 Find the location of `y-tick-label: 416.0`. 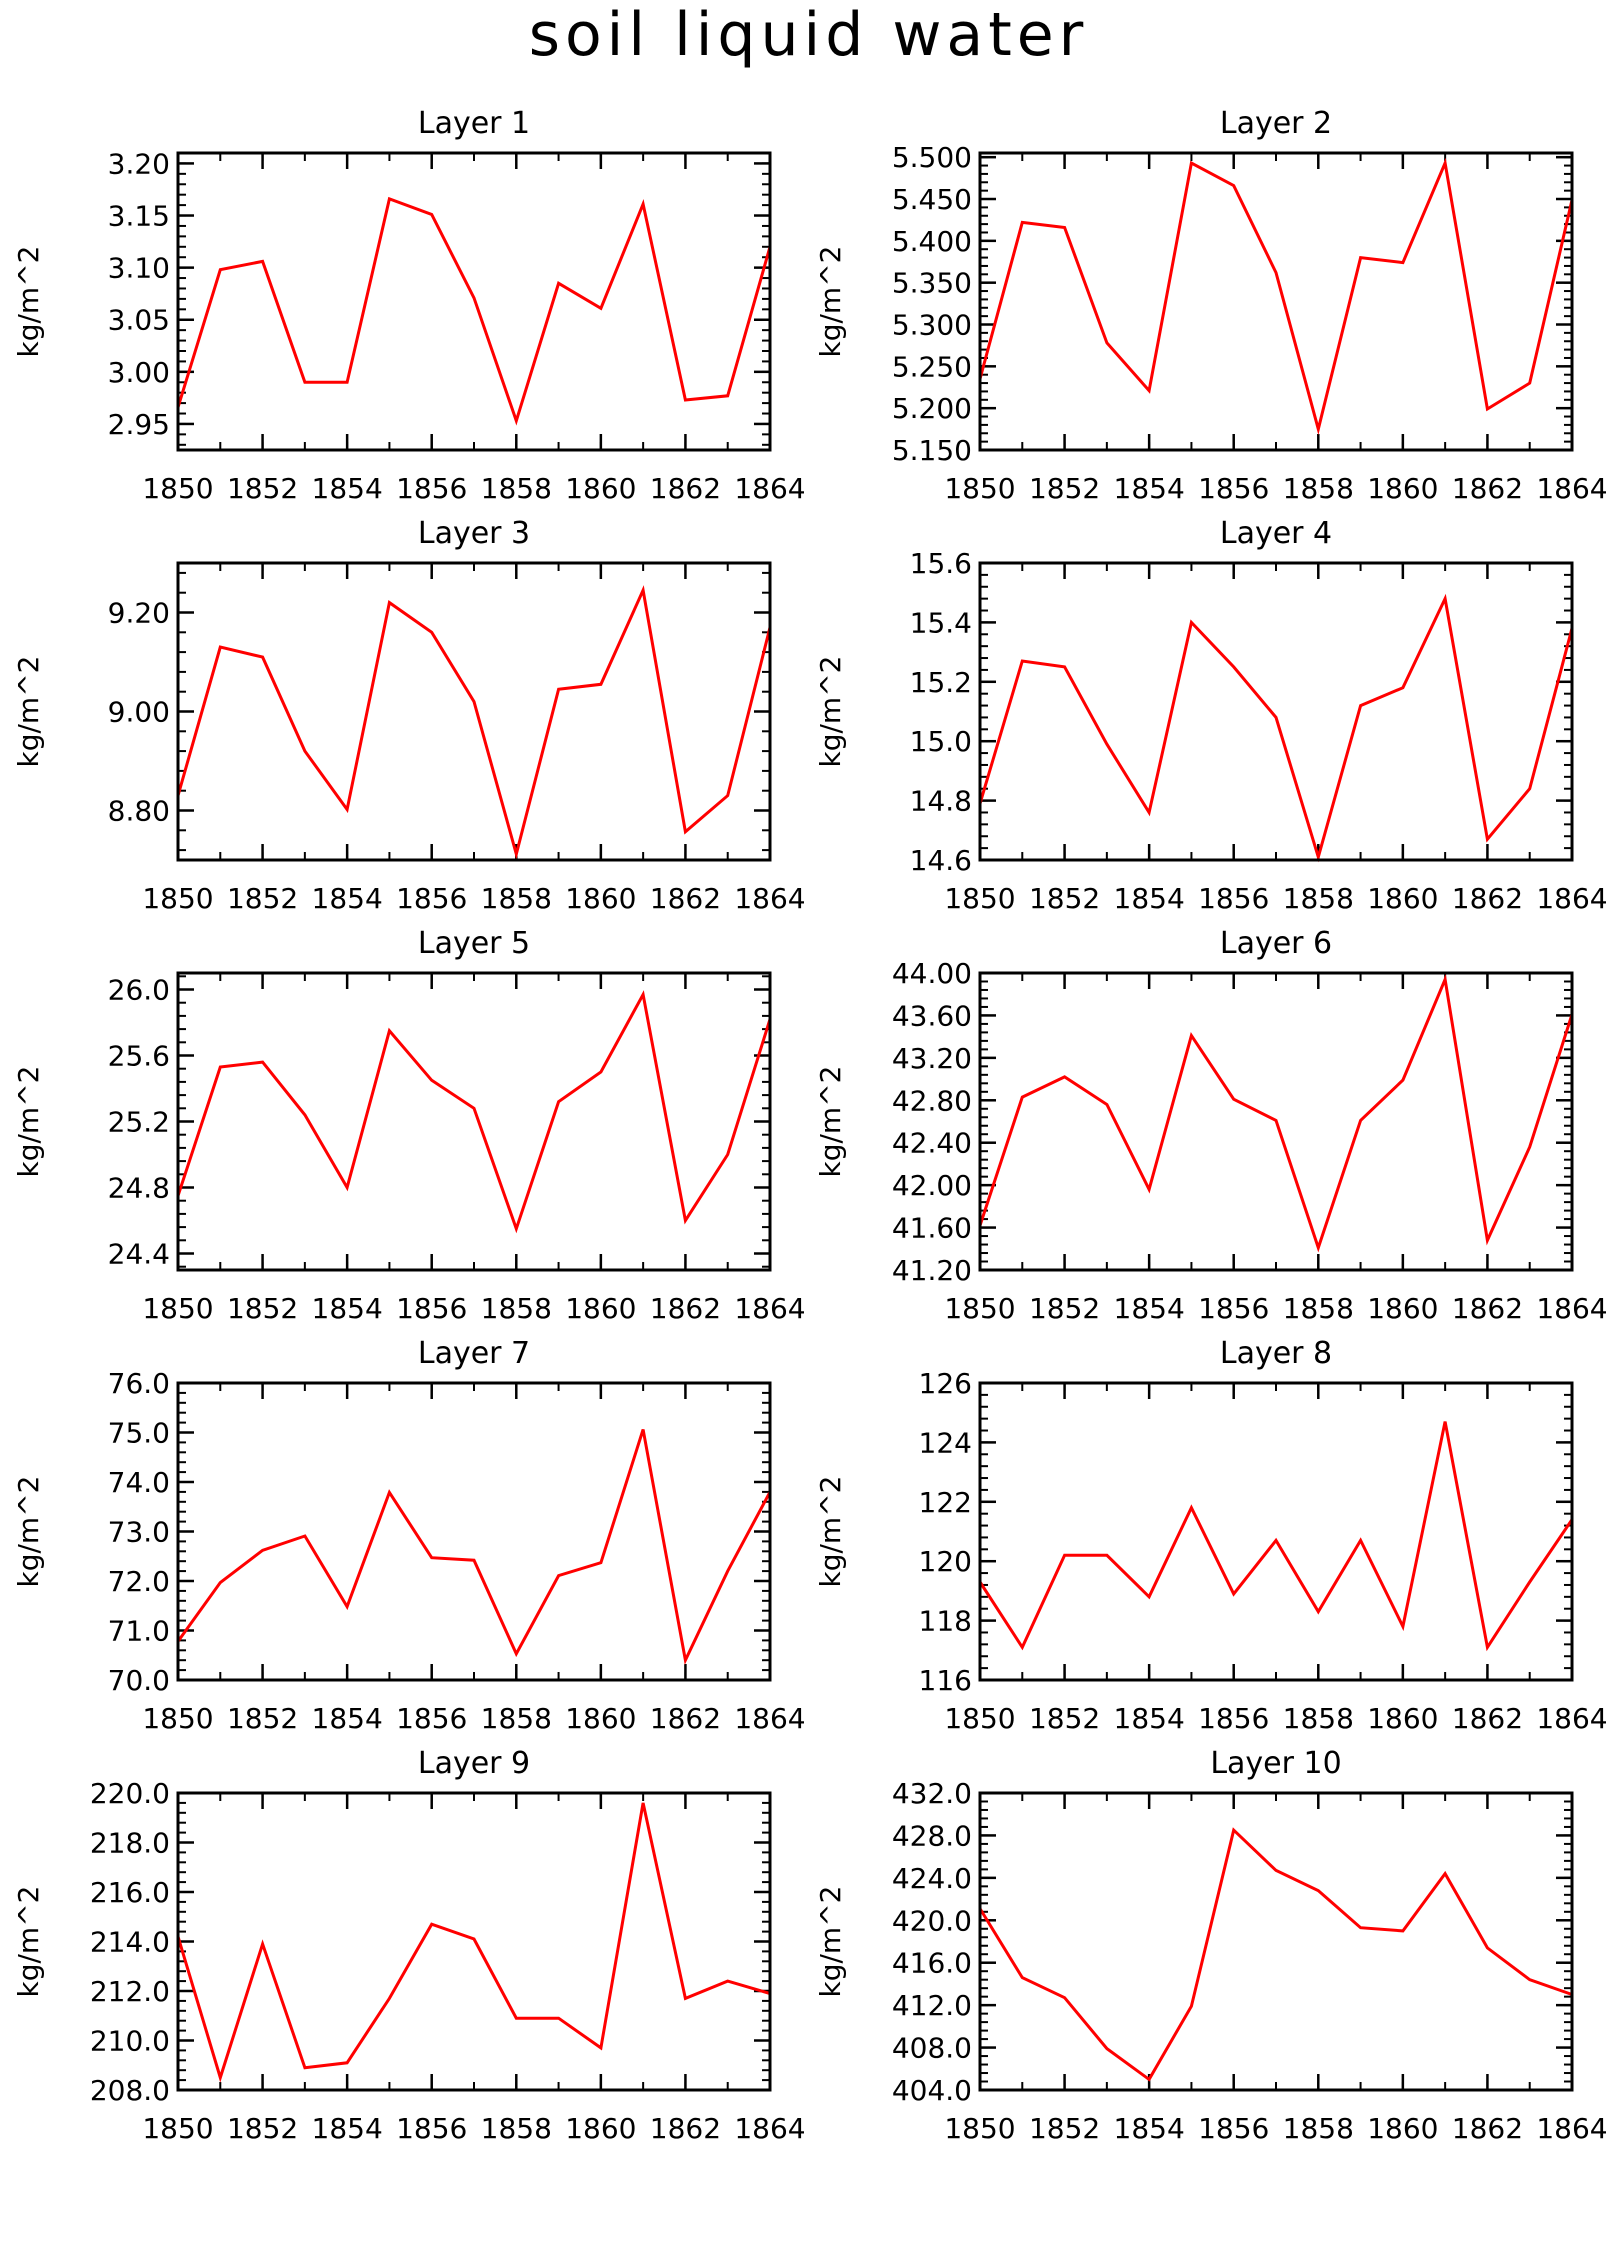

y-tick-label: 416.0 is located at coordinates (932, 1963).